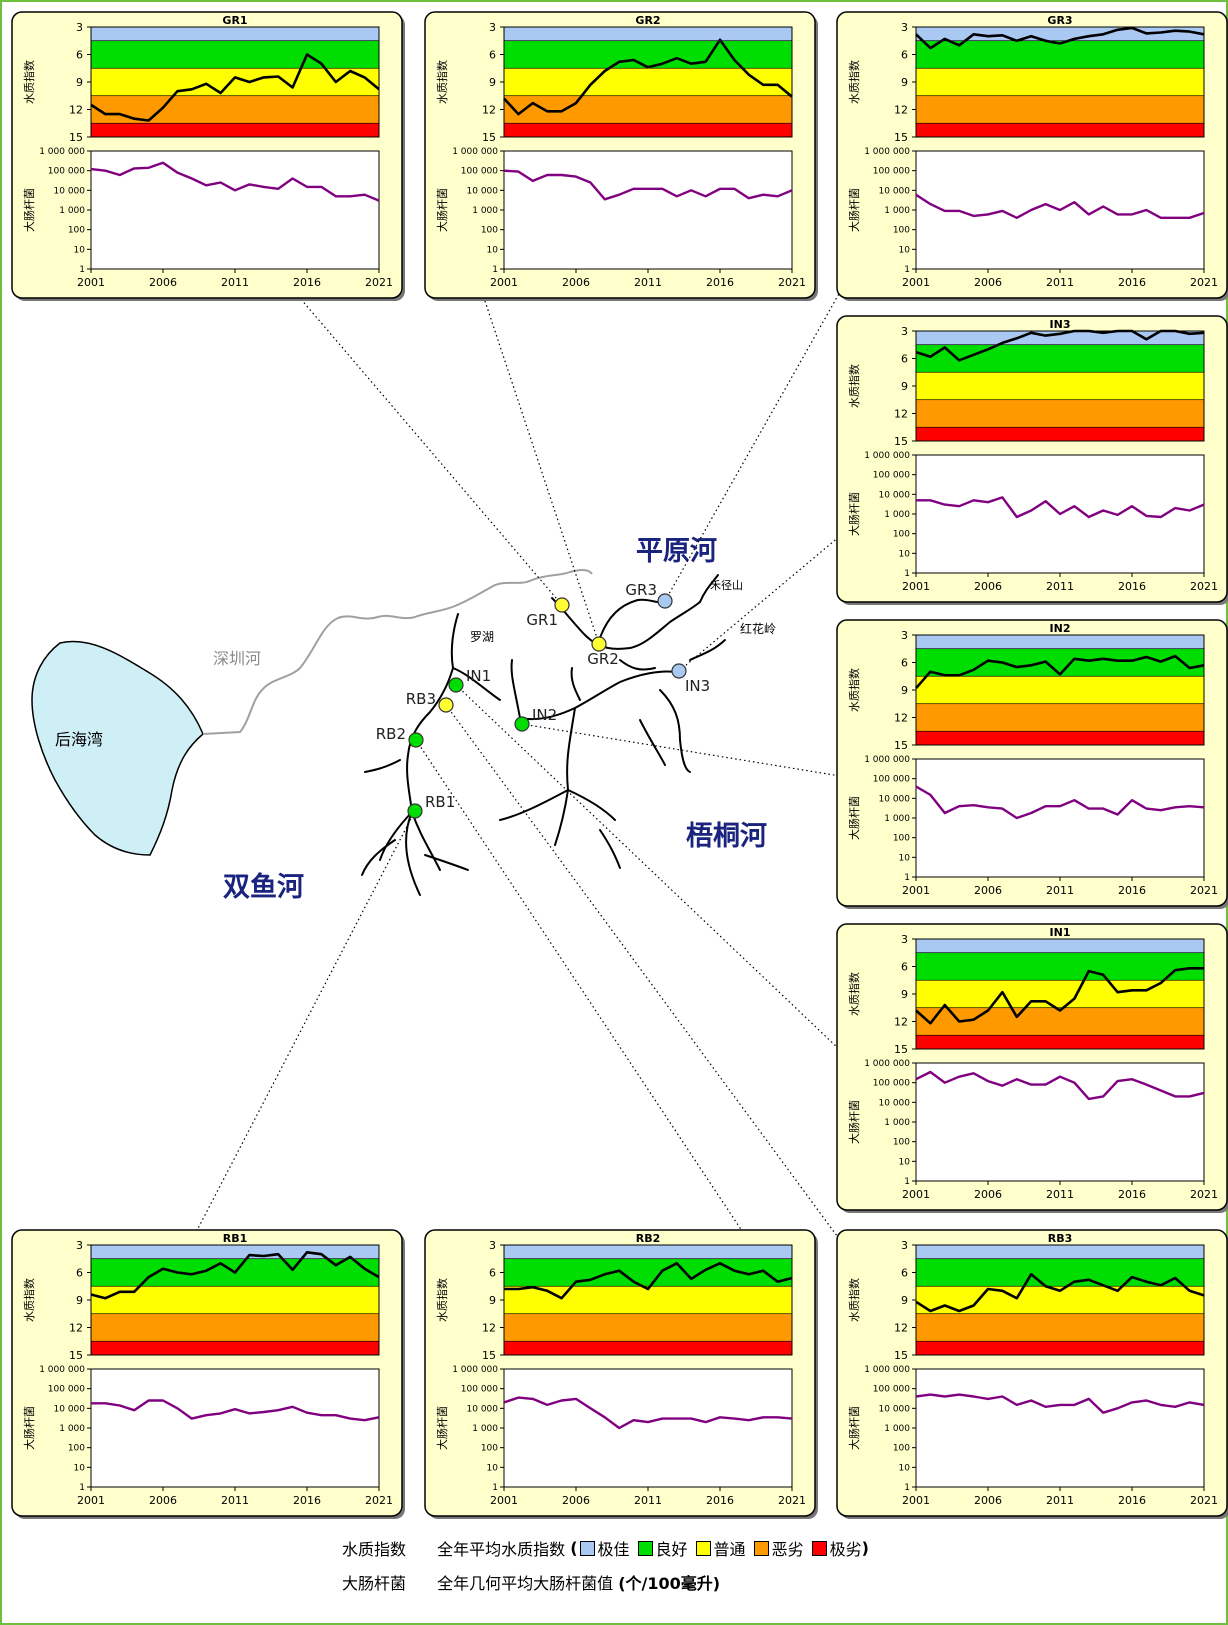 The width and height of the screenshot is (1228, 1625). Describe the element at coordinates (525, 1583) in the screenshot. I see `legend-ecoli-text: 全年几何平均大肠杆菌值` at that location.